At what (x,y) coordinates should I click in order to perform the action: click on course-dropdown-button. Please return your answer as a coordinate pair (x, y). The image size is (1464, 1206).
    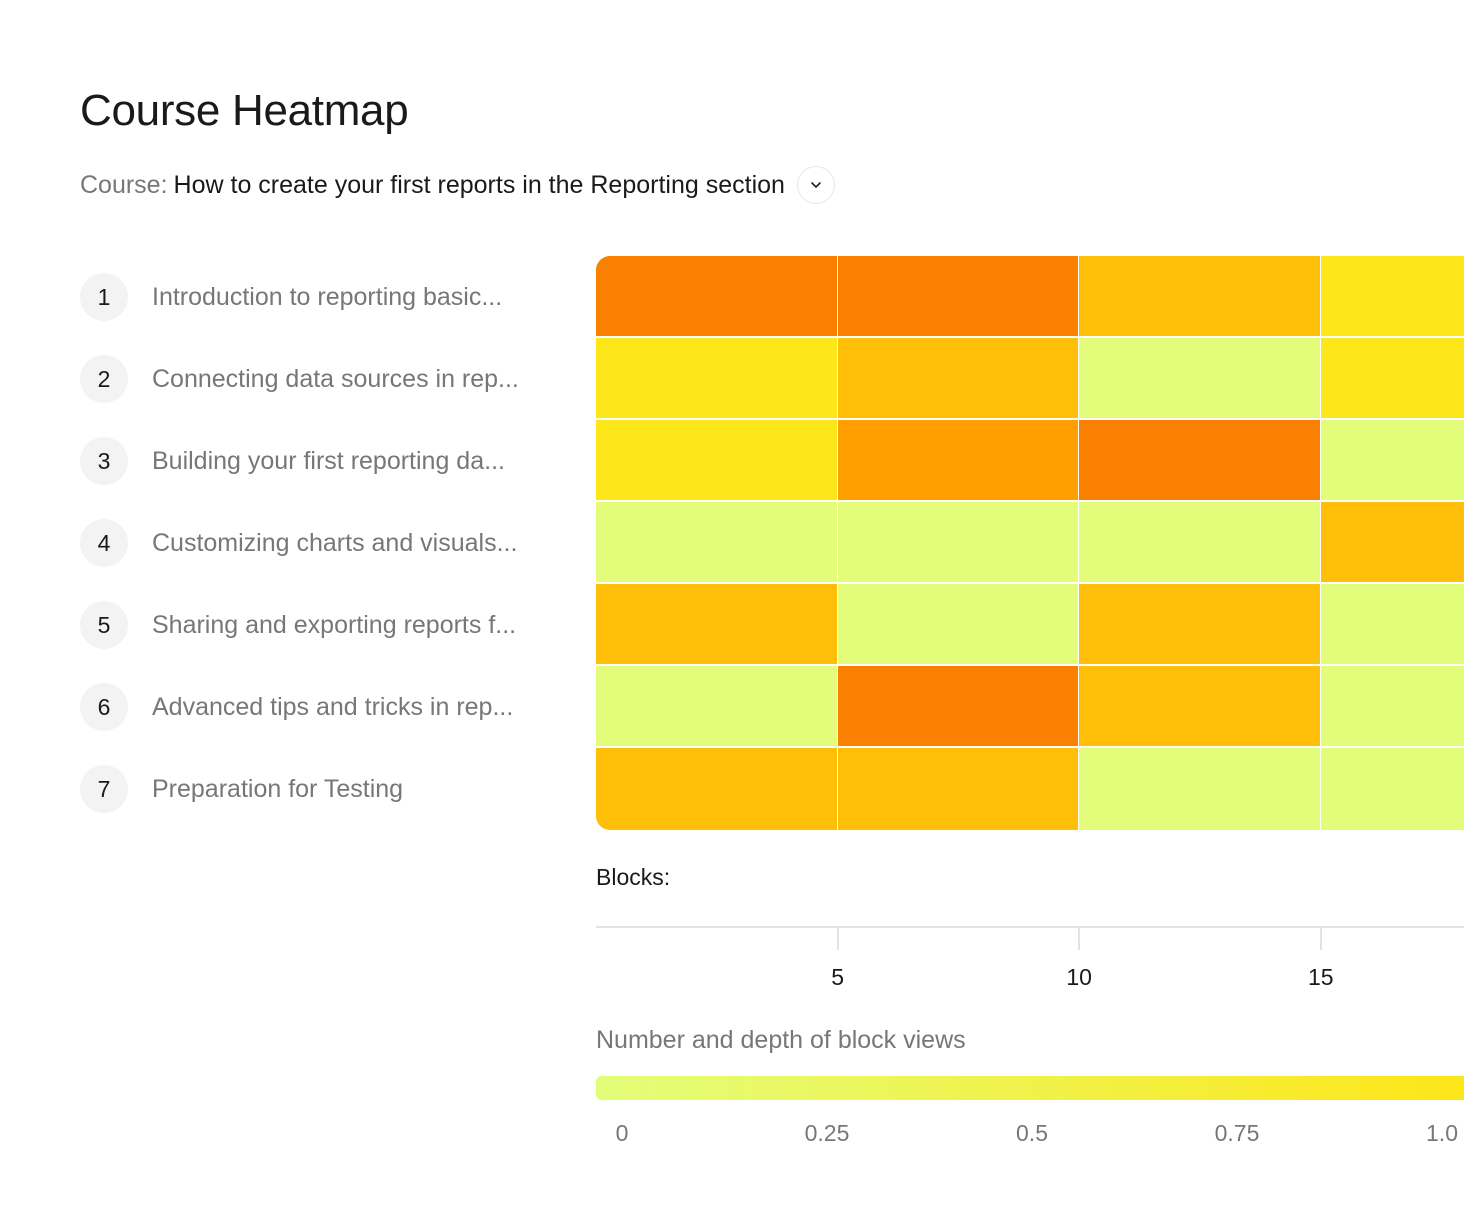
    Looking at the image, I should click on (815, 185).